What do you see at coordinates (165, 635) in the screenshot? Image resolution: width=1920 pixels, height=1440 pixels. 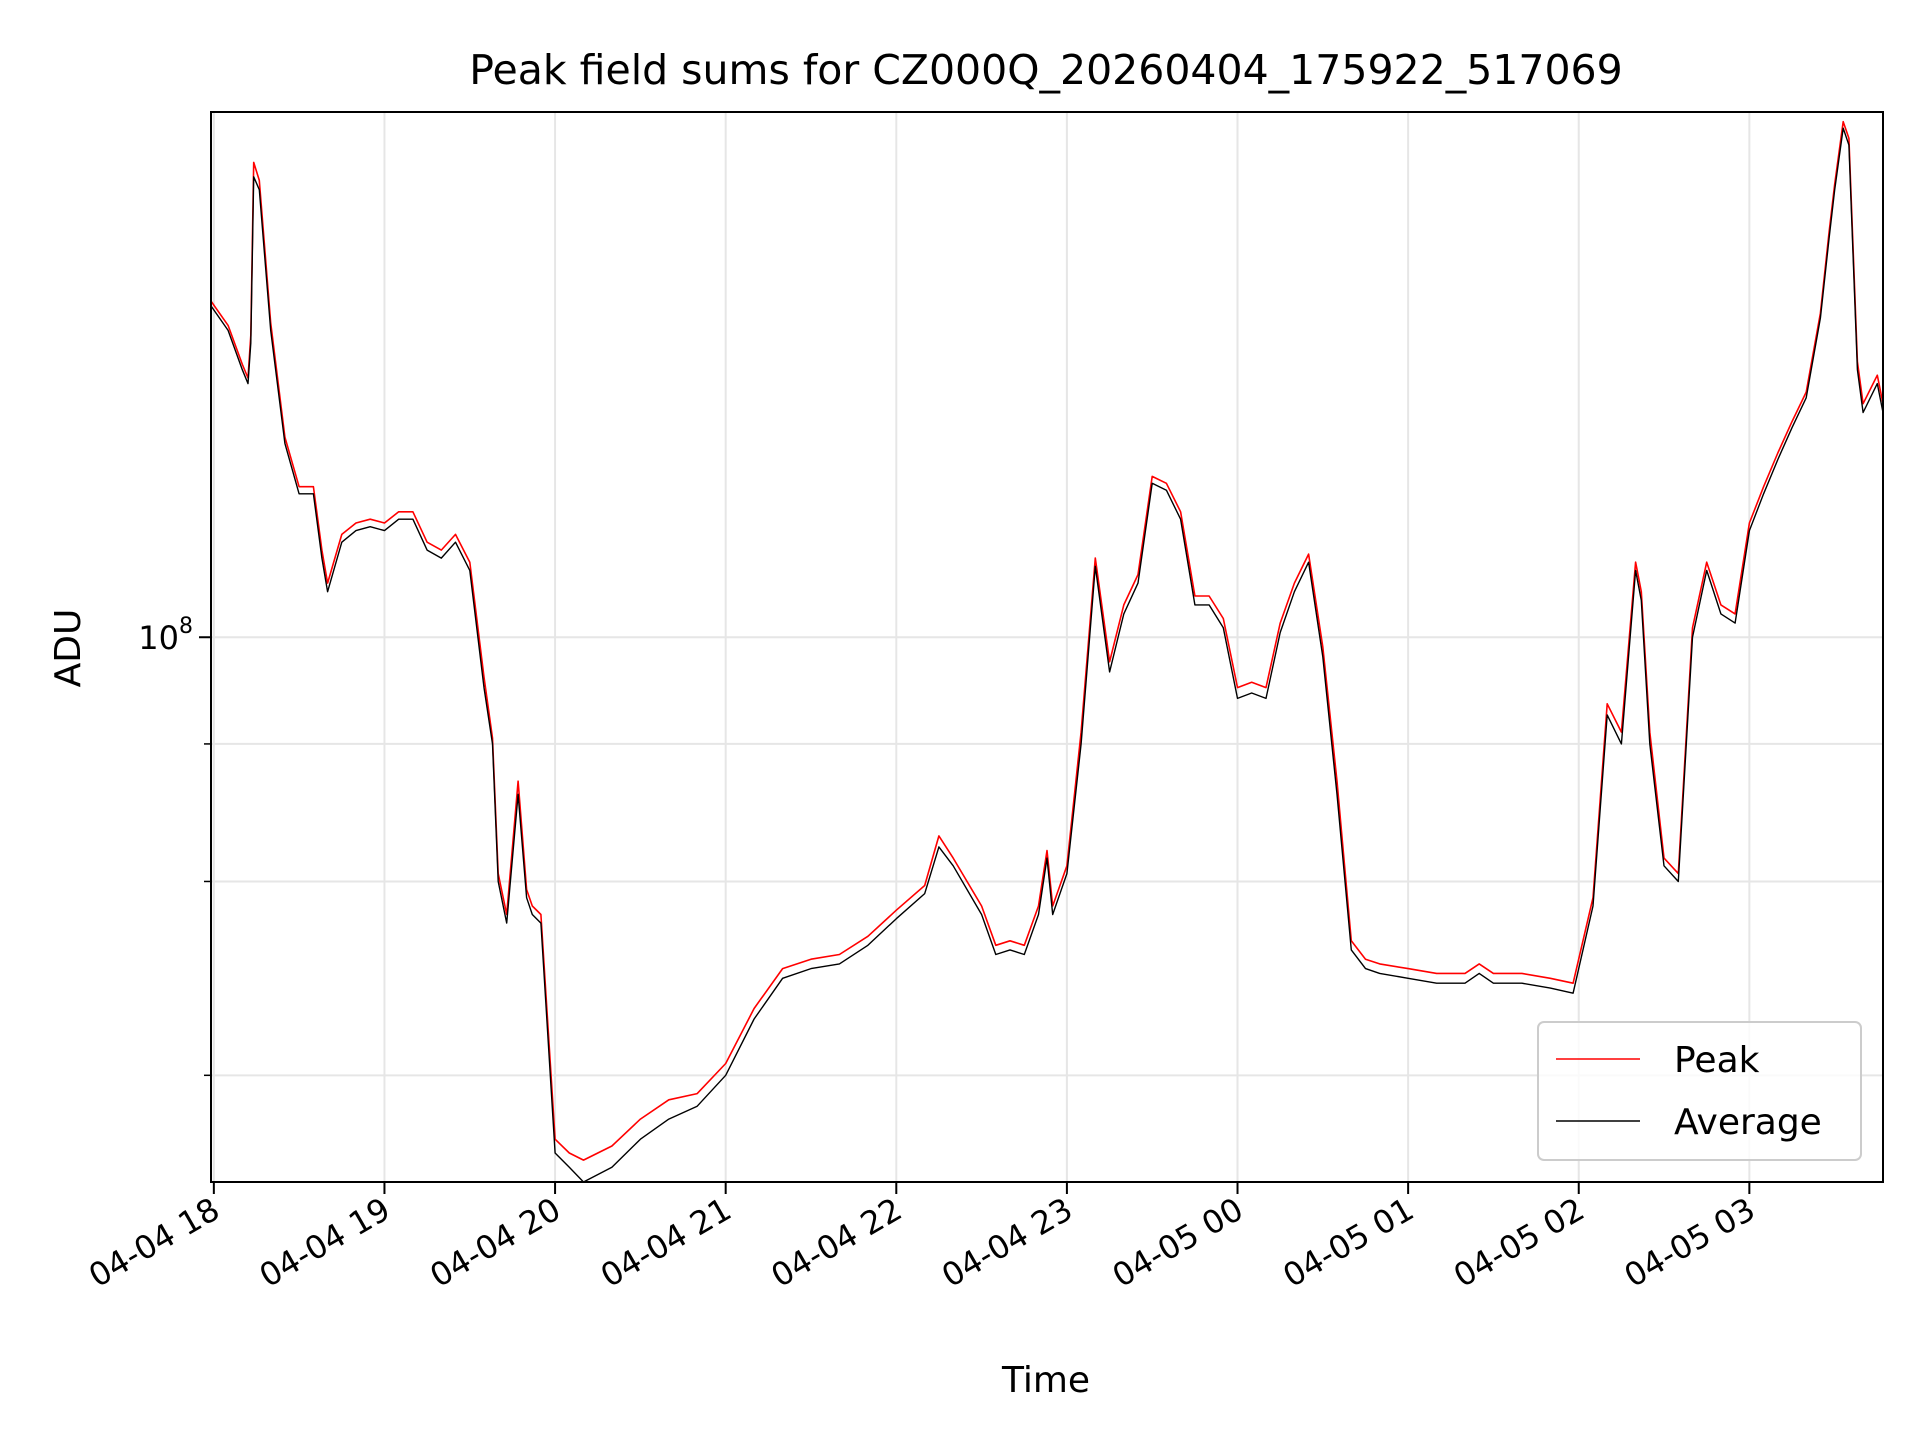 I see `y-tick-label: 108` at bounding box center [165, 635].